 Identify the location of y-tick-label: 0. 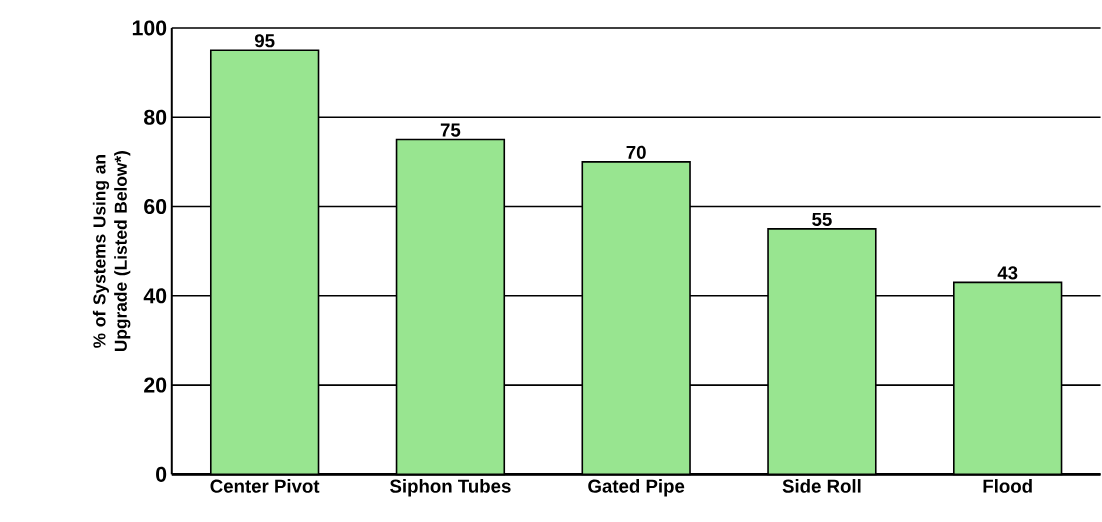
(161, 474).